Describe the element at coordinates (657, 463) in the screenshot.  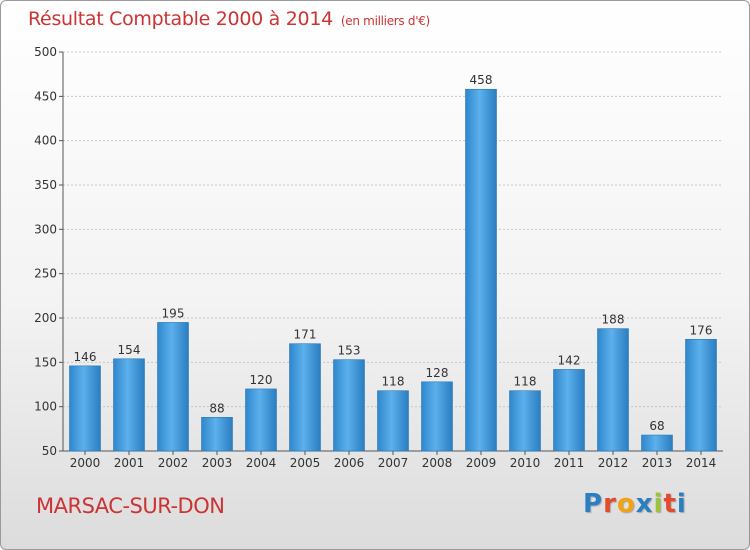
I see `x-tick-label: 2013` at that location.